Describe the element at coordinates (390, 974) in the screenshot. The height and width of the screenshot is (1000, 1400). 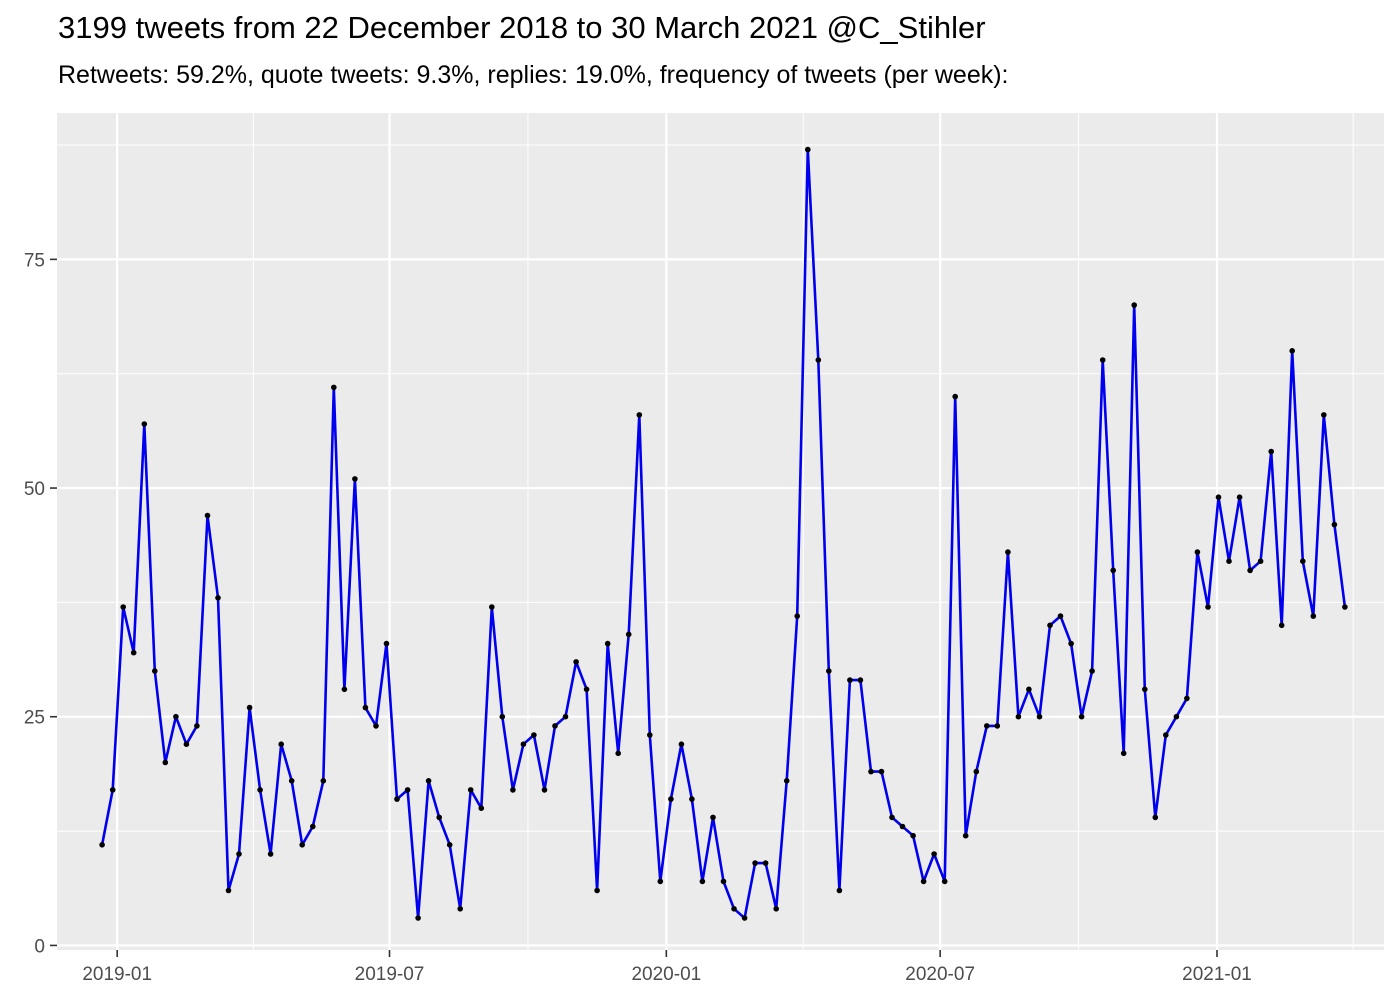
I see `x-tick-label: 2019-07` at that location.